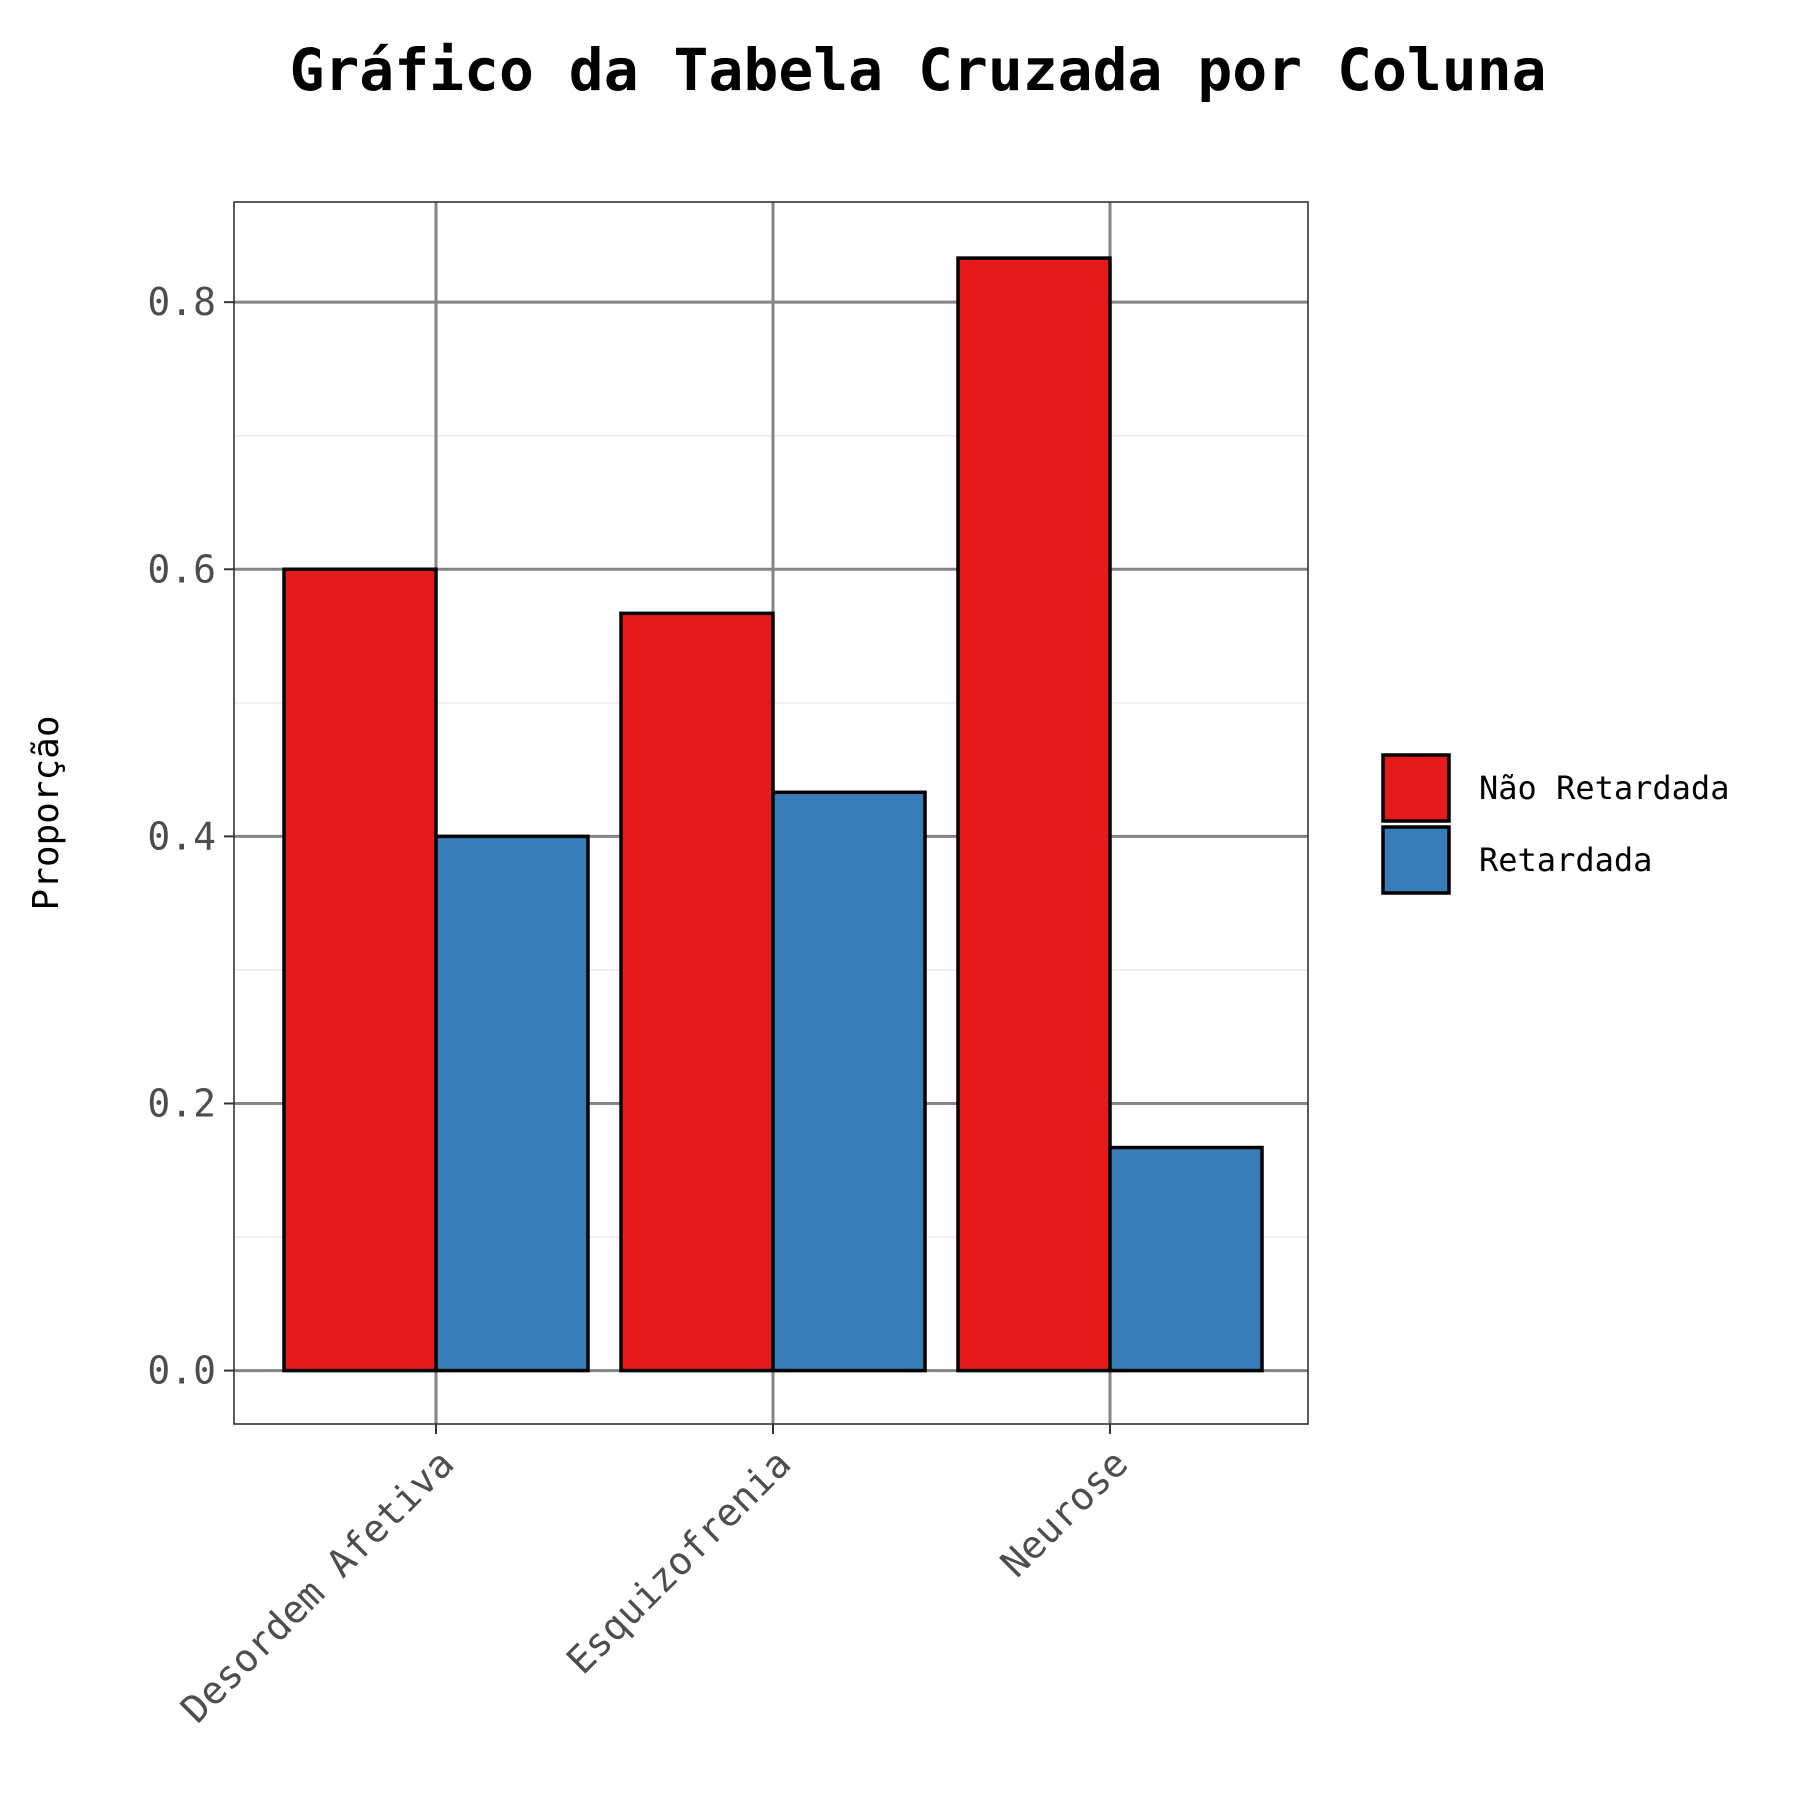 Image resolution: width=1800 pixels, height=1805 pixels. Describe the element at coordinates (1555, 824) in the screenshot. I see `legend: Não Retardada Retardada` at that location.